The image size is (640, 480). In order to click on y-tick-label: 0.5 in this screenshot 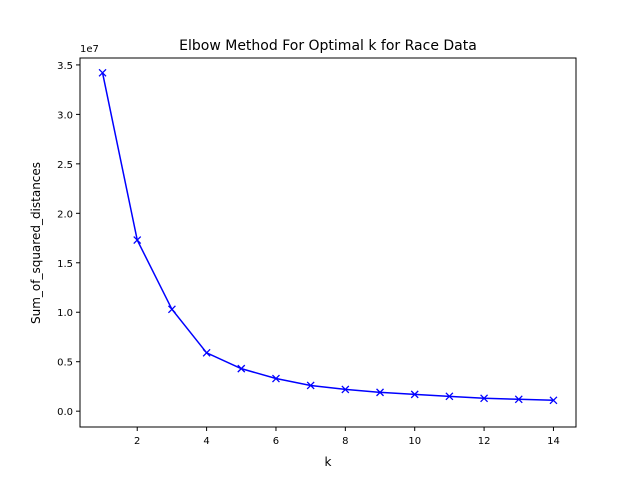, I will do `click(65, 363)`.